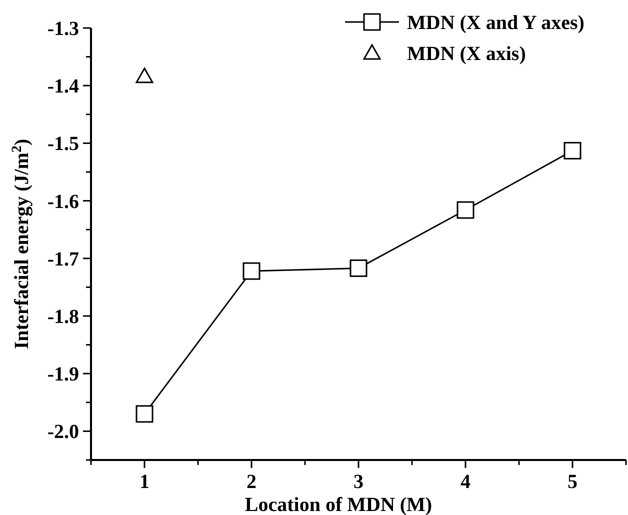 The image size is (628, 515). I want to click on y-tick-label: -1.3, so click(63, 29).